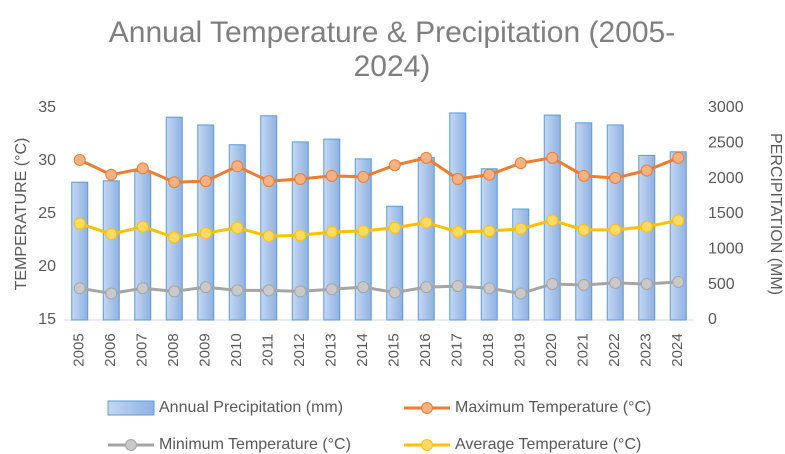  I want to click on legend-label: Average Temperature (°C), so click(548, 444).